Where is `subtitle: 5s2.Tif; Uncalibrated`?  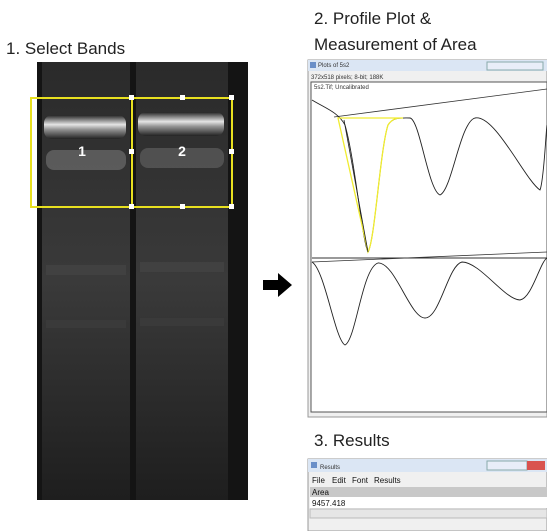 subtitle: 5s2.Tif; Uncalibrated is located at coordinates (341, 88).